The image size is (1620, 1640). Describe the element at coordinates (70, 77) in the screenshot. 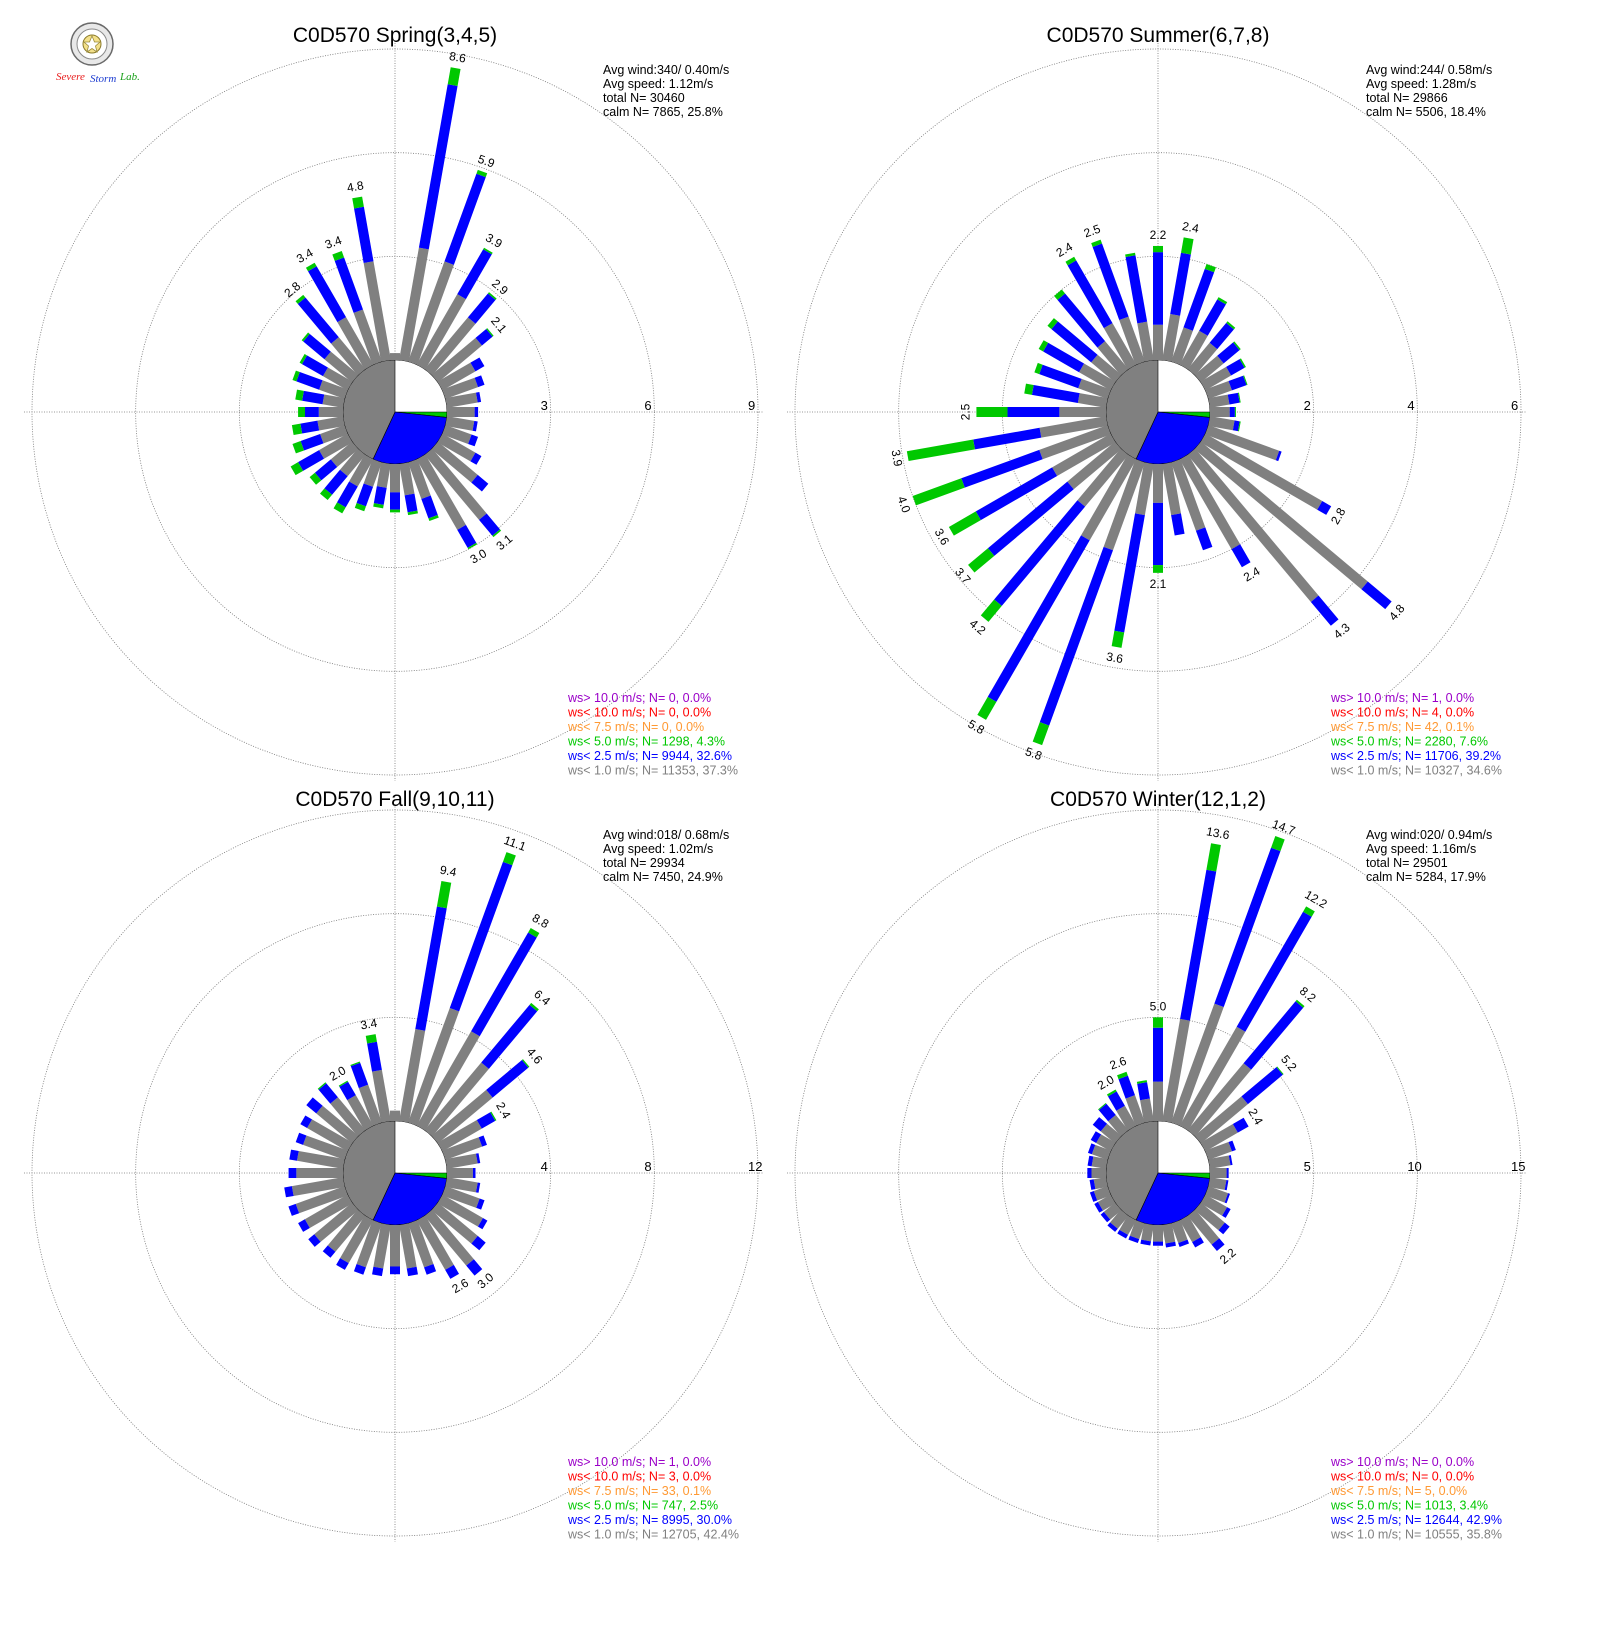

I see `logo-text-1: Severe` at that location.